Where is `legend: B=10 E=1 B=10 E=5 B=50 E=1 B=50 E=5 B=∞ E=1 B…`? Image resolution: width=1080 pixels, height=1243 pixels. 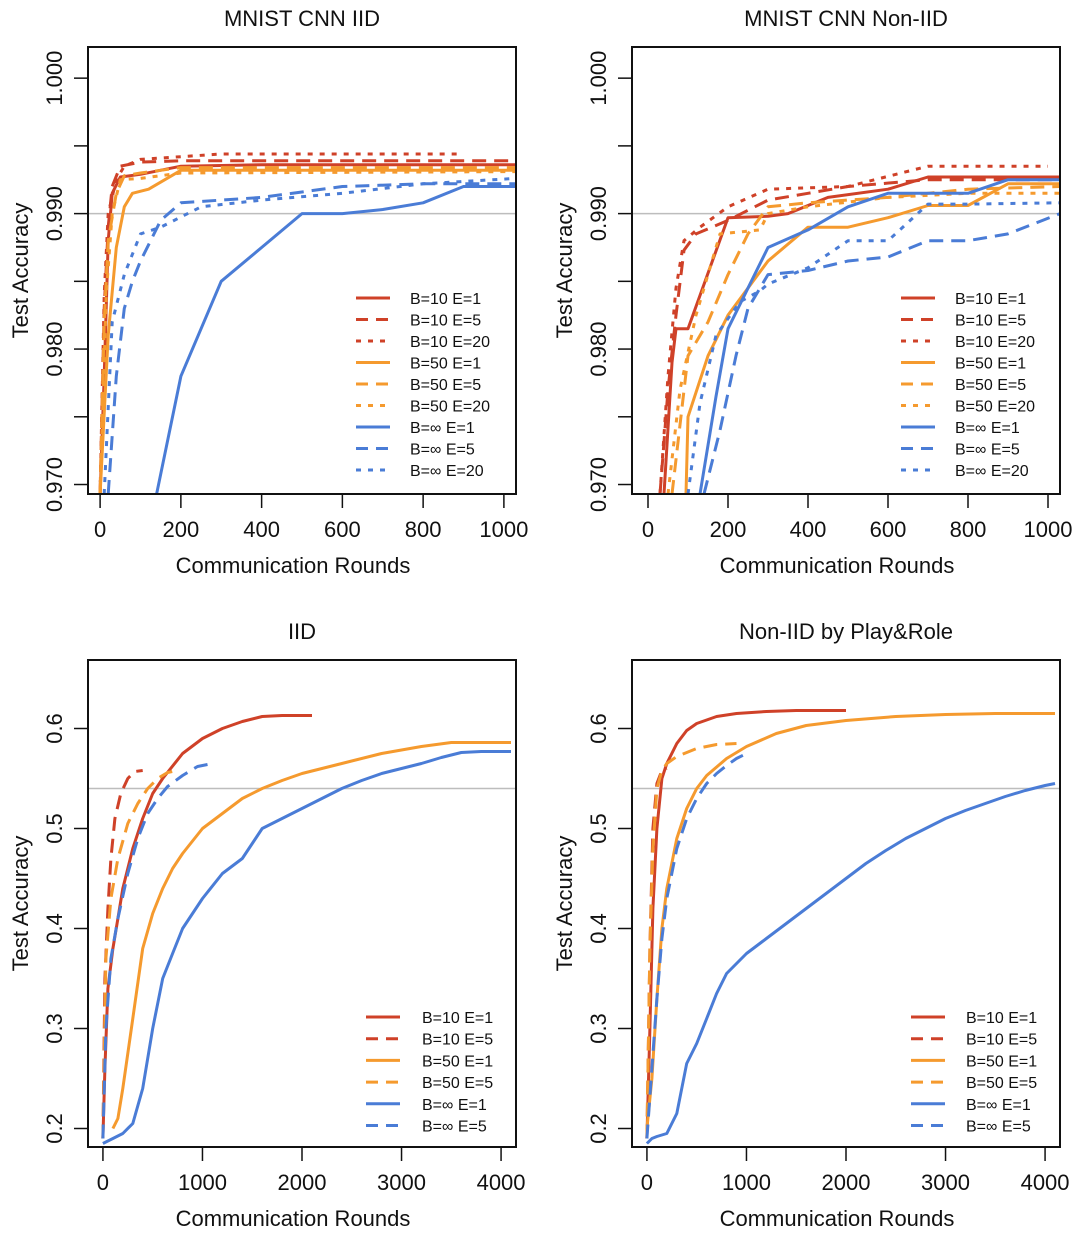
legend: B=10 E=1 B=10 E=5 B=50 E=1 B=50 E=5 B=∞ E=1 B… is located at coordinates (974, 1073).